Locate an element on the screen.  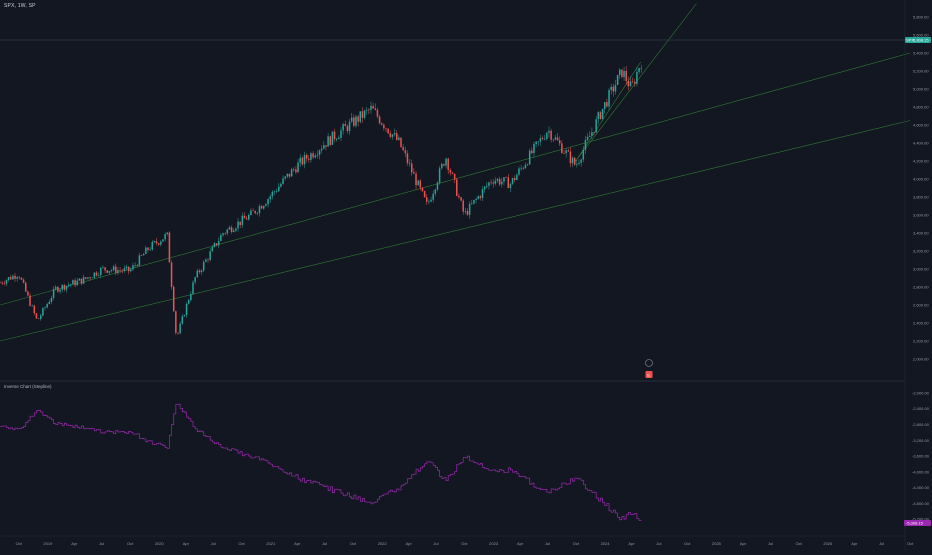
time-axis-label: 2022 is located at coordinates (383, 543).